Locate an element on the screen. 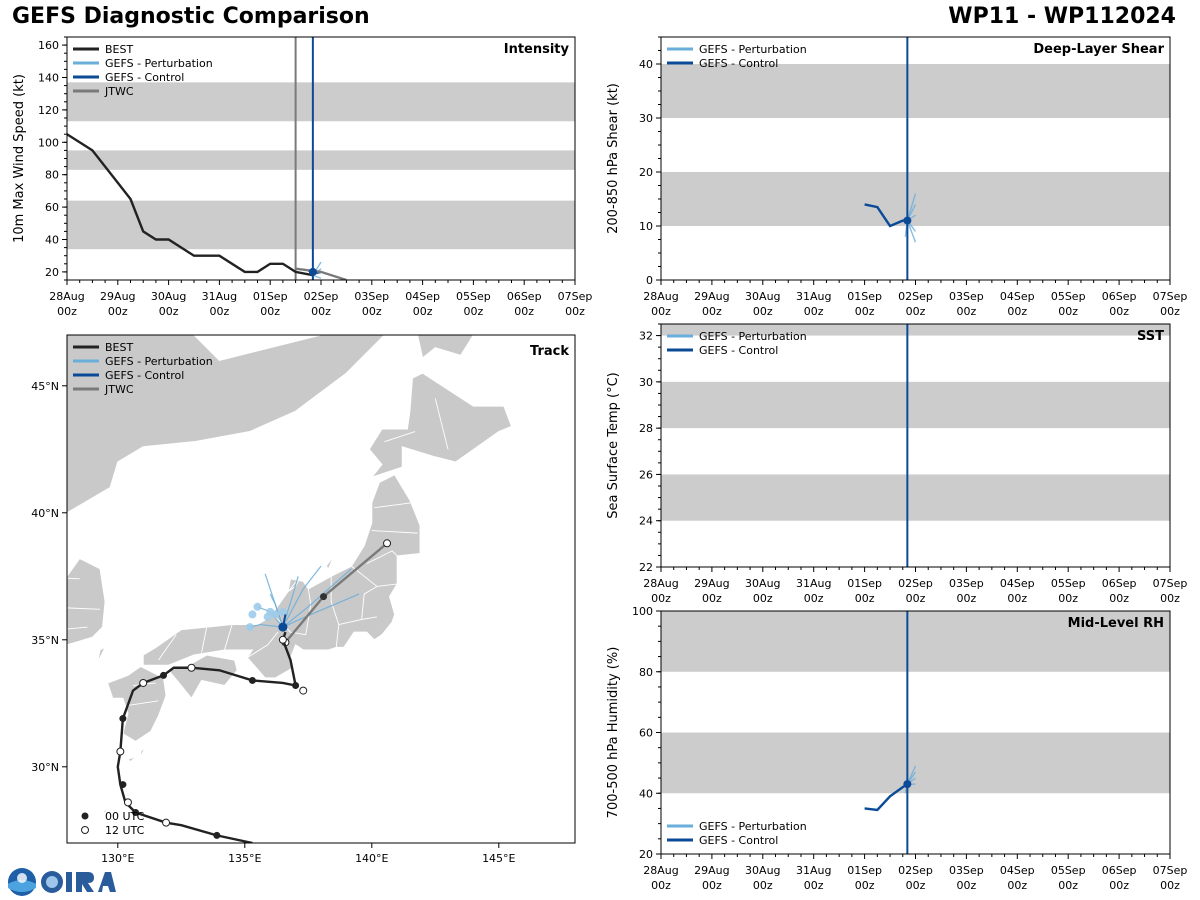  y-tick-label: 120 is located at coordinates (48, 110).